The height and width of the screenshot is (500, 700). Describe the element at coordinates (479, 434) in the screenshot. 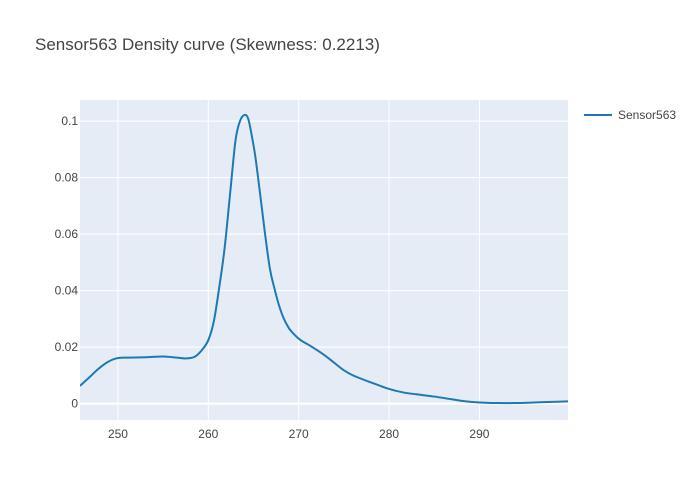

I see `x-tick-label-290: 290` at that location.